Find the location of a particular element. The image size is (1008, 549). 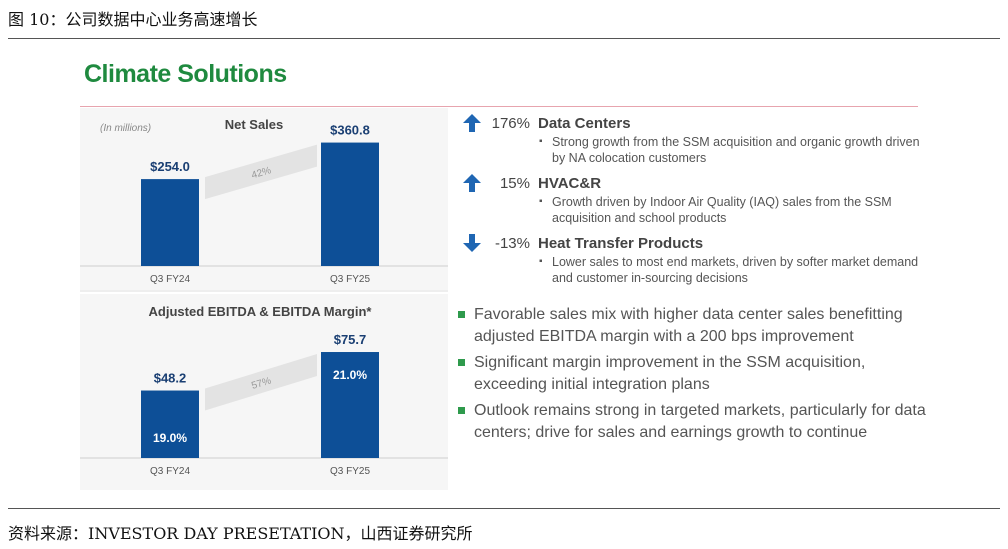

segment-name: Data Centers is located at coordinates (584, 123).